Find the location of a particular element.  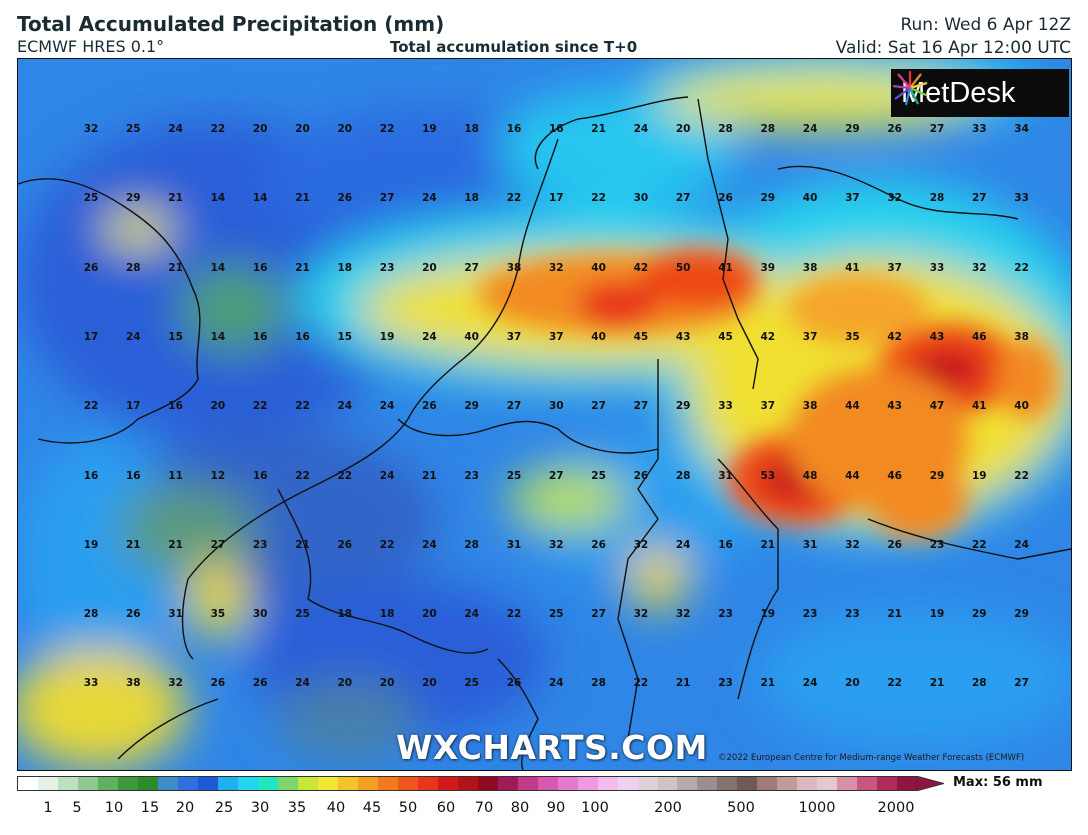

colorbar-tick-label: 80 is located at coordinates (520, 808).